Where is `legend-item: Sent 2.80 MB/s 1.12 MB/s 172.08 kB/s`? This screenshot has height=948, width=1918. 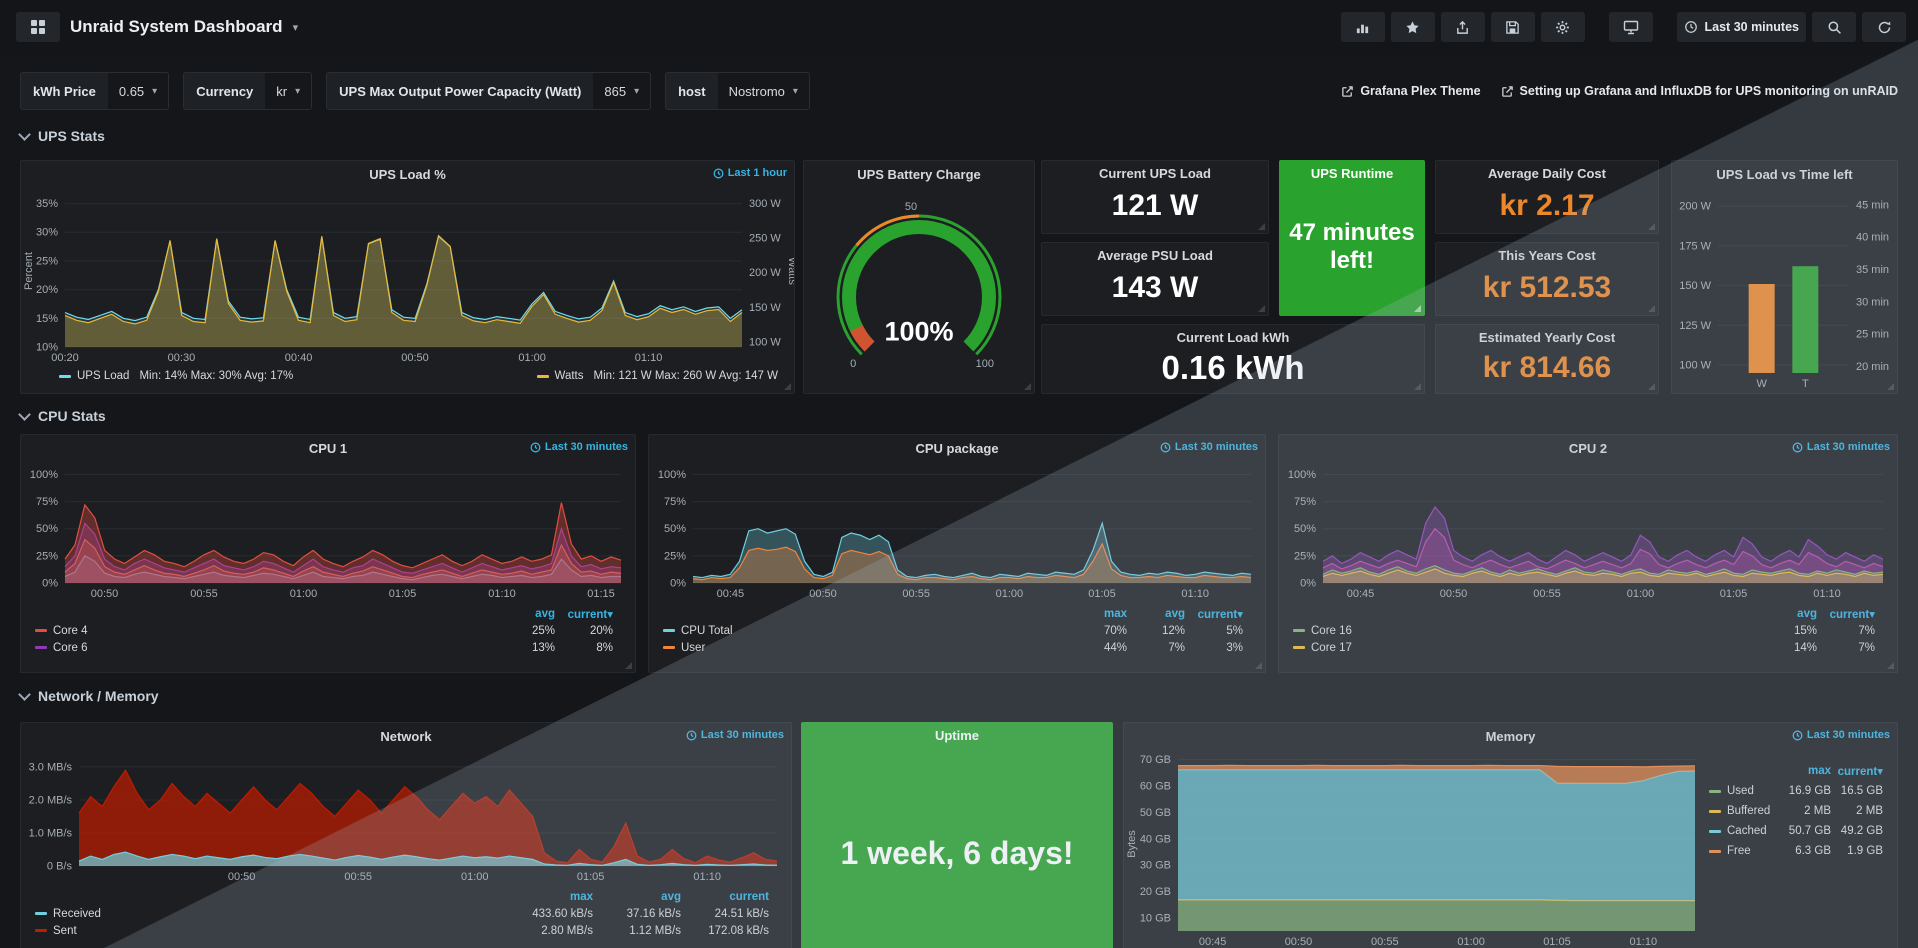 legend-item: Sent 2.80 MB/s 1.12 MB/s 172.08 kB/s is located at coordinates (402, 930).